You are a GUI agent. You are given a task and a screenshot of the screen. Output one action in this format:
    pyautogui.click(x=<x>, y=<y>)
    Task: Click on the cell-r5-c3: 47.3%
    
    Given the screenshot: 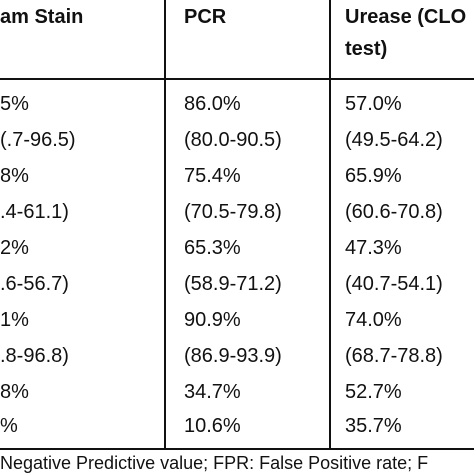 What is the action you would take?
    pyautogui.click(x=373, y=248)
    